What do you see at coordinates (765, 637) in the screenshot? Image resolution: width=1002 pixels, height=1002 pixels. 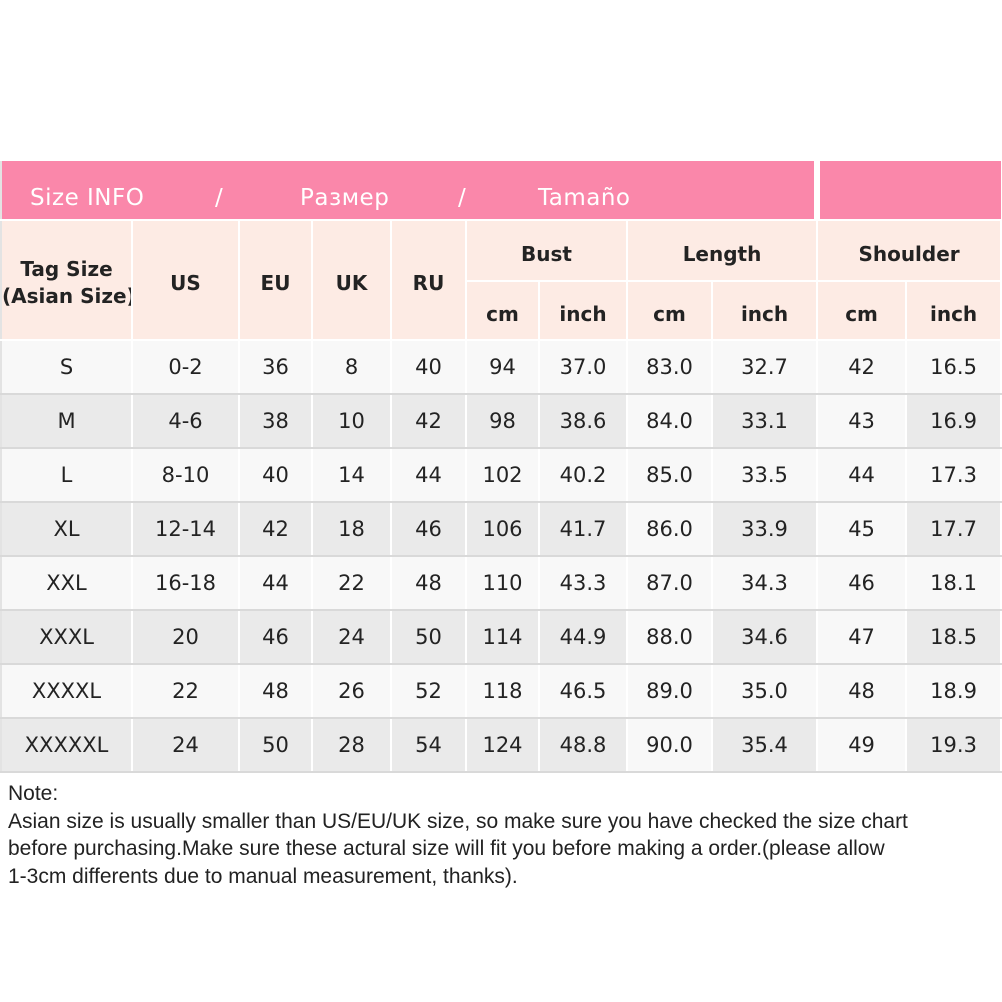 I see `cell-length-inch: 34.6` at bounding box center [765, 637].